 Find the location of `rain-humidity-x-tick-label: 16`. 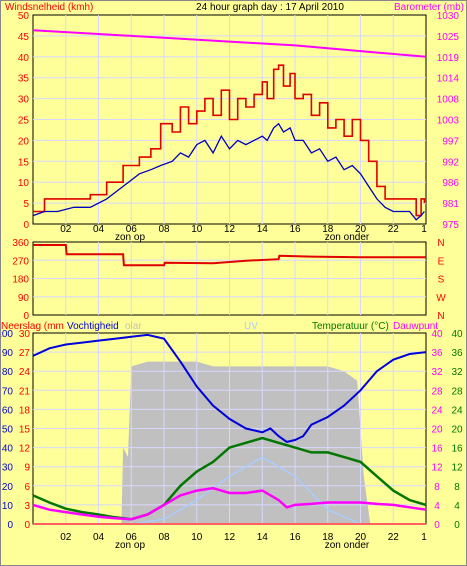

rain-humidity-x-tick-label: 16 is located at coordinates (295, 537).